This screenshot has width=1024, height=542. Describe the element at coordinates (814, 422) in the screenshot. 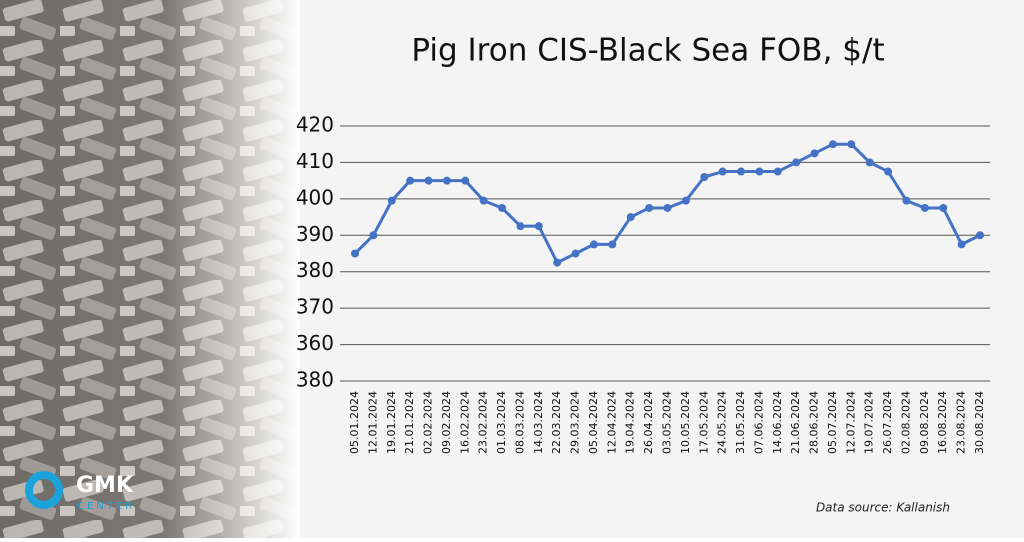

I see `x-tick-label: 28.06.2024` at that location.